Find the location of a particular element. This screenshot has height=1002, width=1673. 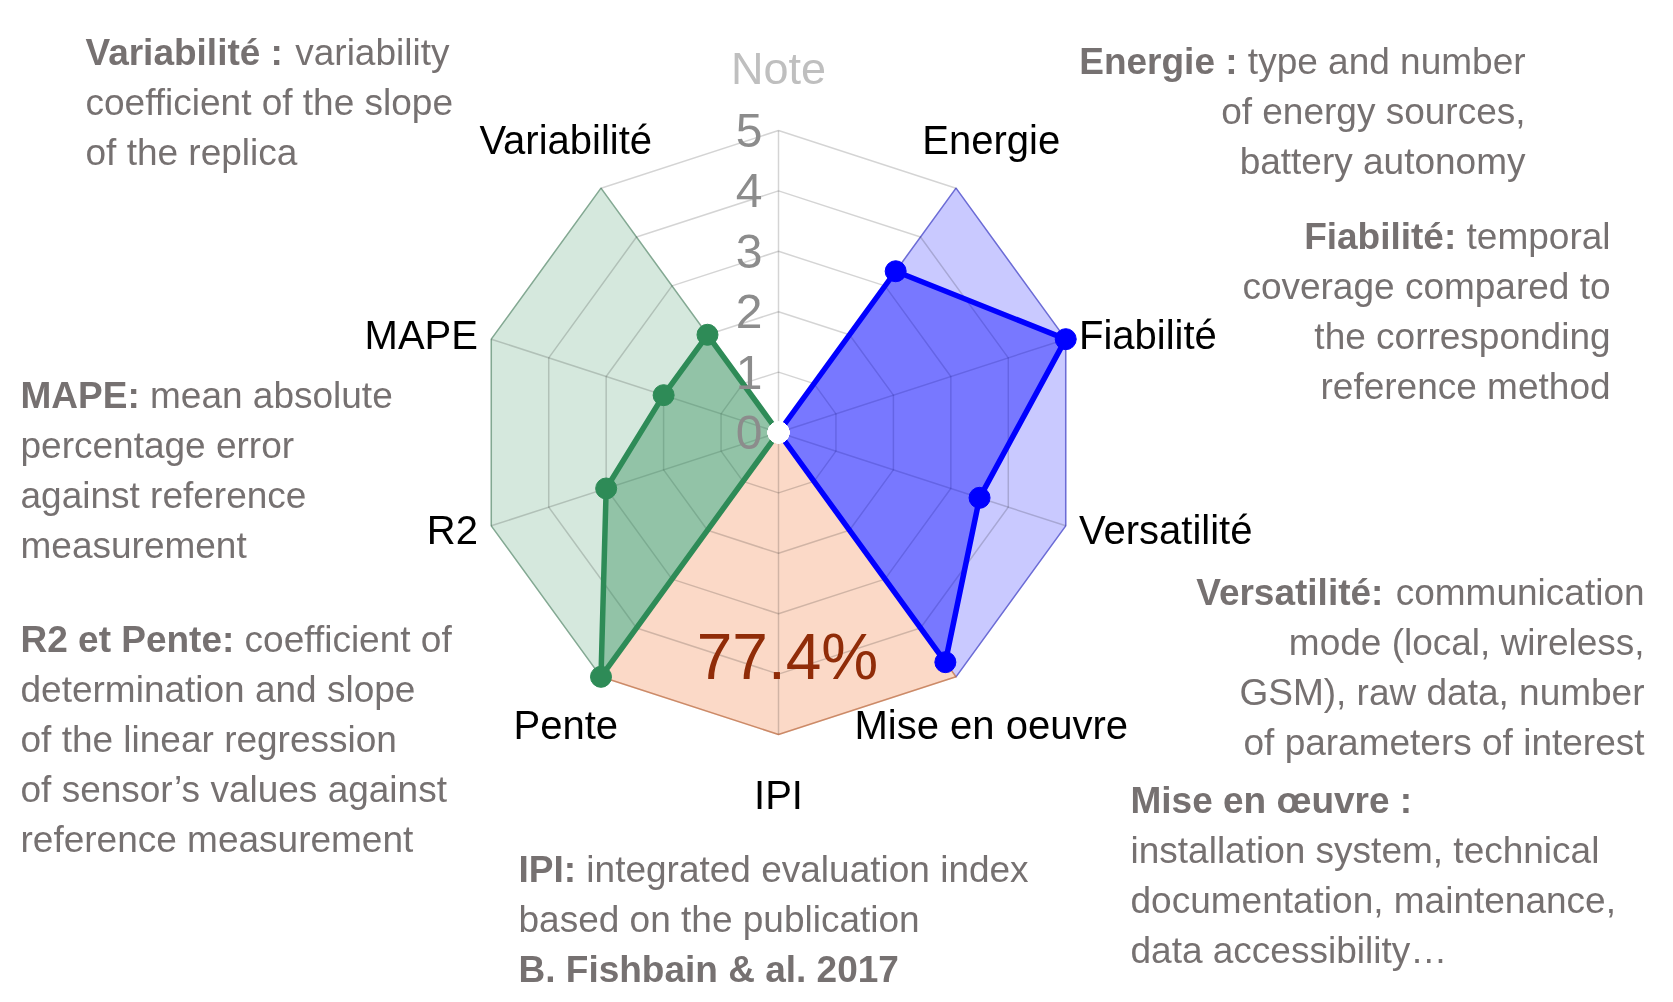

spoke-label: Mise en oeuvre is located at coordinates (991, 725).